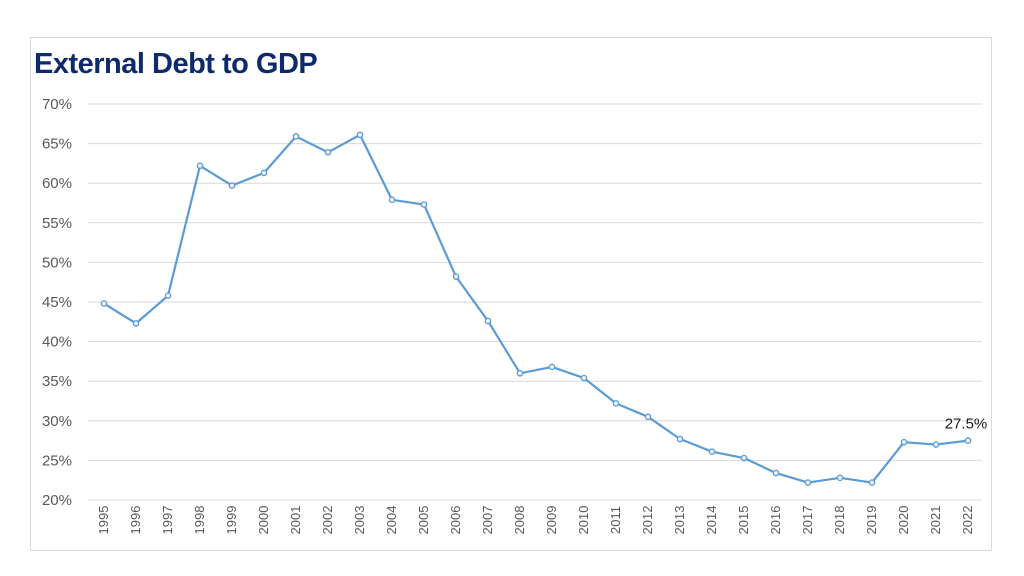 The width and height of the screenshot is (1024, 576). I want to click on x-tick-label: 2022, so click(967, 520).